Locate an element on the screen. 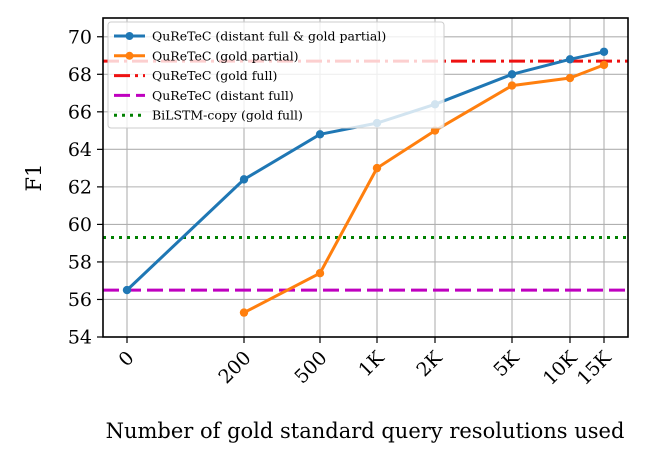  x-tick-label: 15K is located at coordinates (594, 367).